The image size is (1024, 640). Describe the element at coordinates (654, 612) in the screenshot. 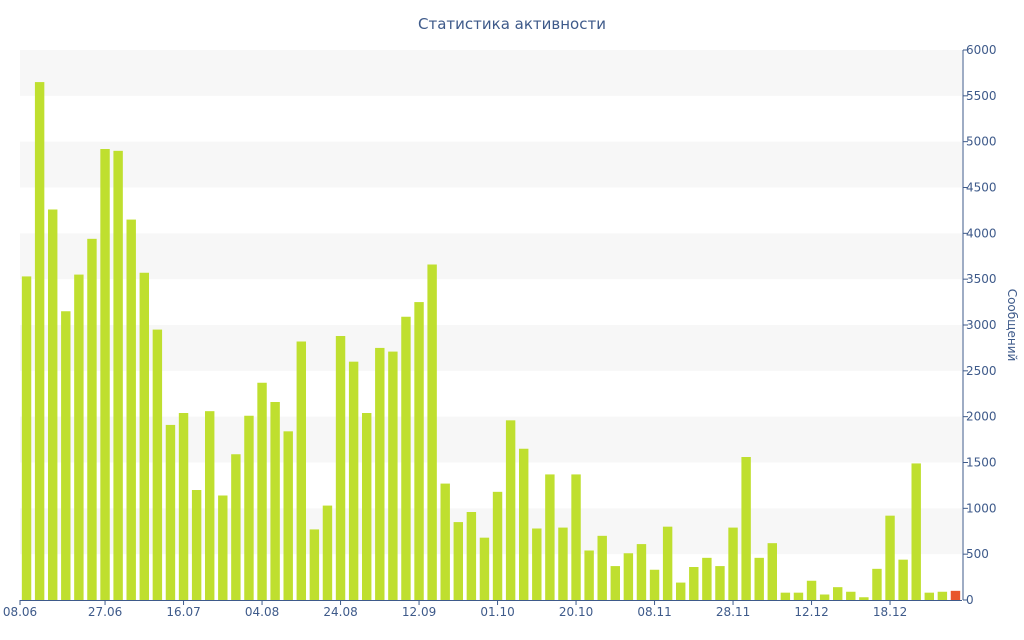

I see `x-tick-label: 08.11` at that location.